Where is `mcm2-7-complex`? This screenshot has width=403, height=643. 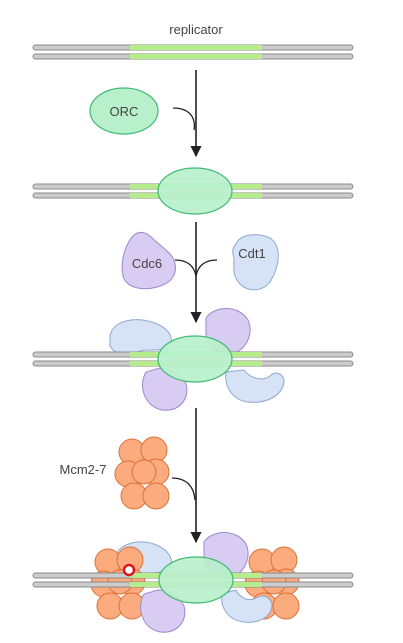 mcm2-7-complex is located at coordinates (142, 473).